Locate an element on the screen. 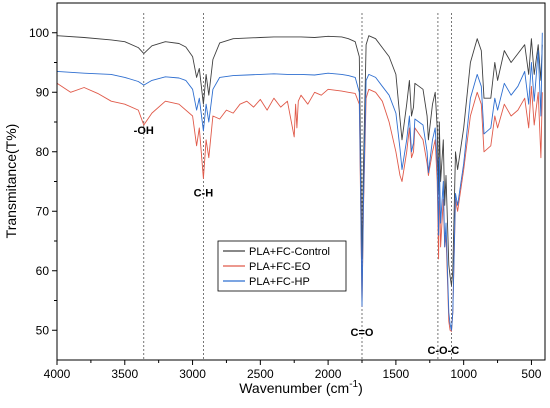 The height and width of the screenshot is (408, 550). legend-item-hp: PLA+FC-HP is located at coordinates (266, 282).